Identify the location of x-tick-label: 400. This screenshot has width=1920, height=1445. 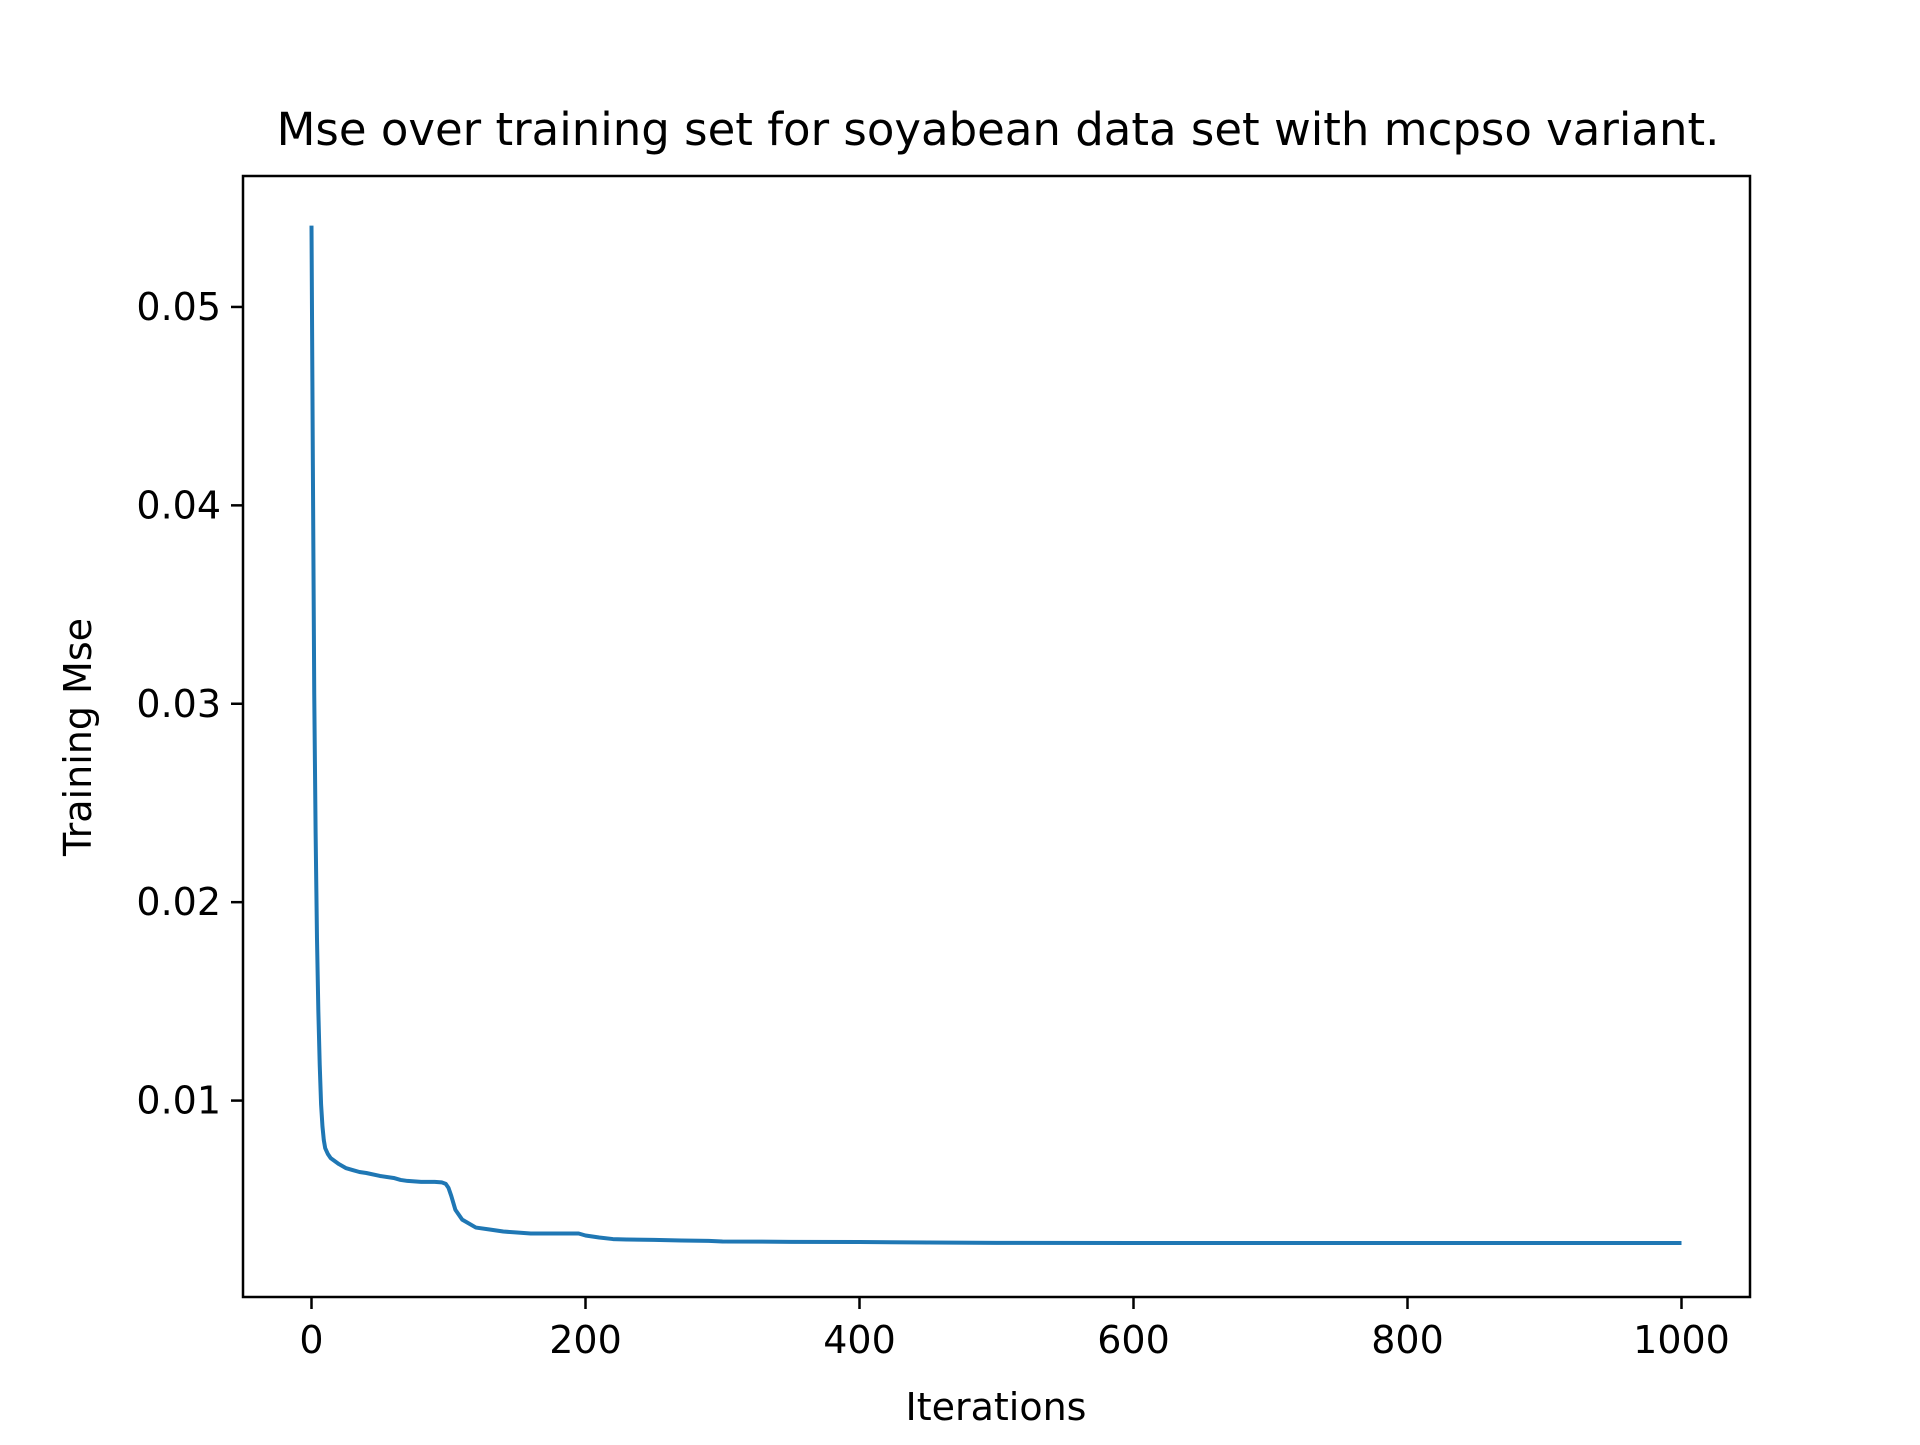
(859, 1340).